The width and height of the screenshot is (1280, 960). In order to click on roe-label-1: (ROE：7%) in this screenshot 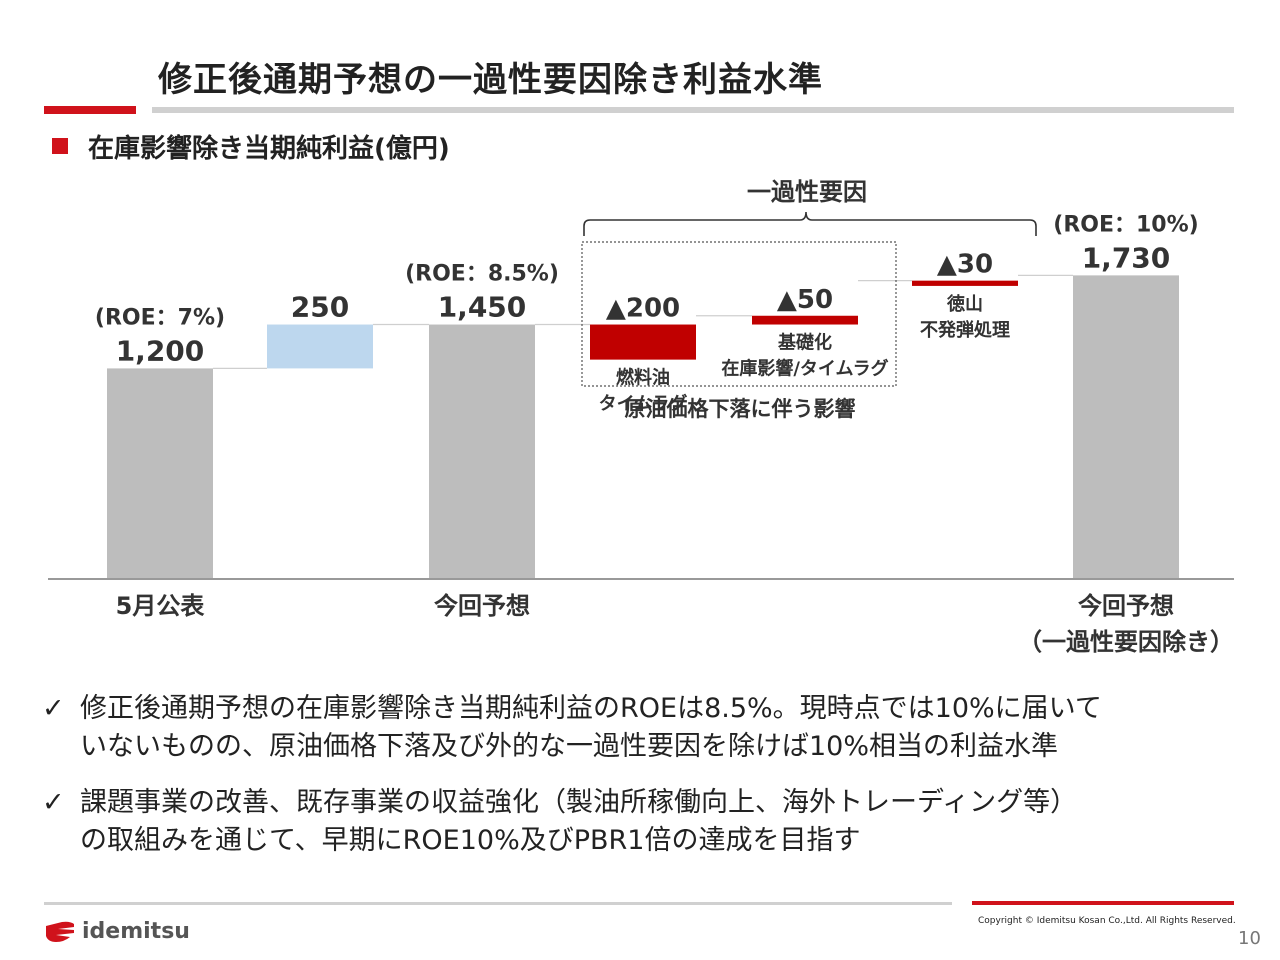, I will do `click(160, 317)`.